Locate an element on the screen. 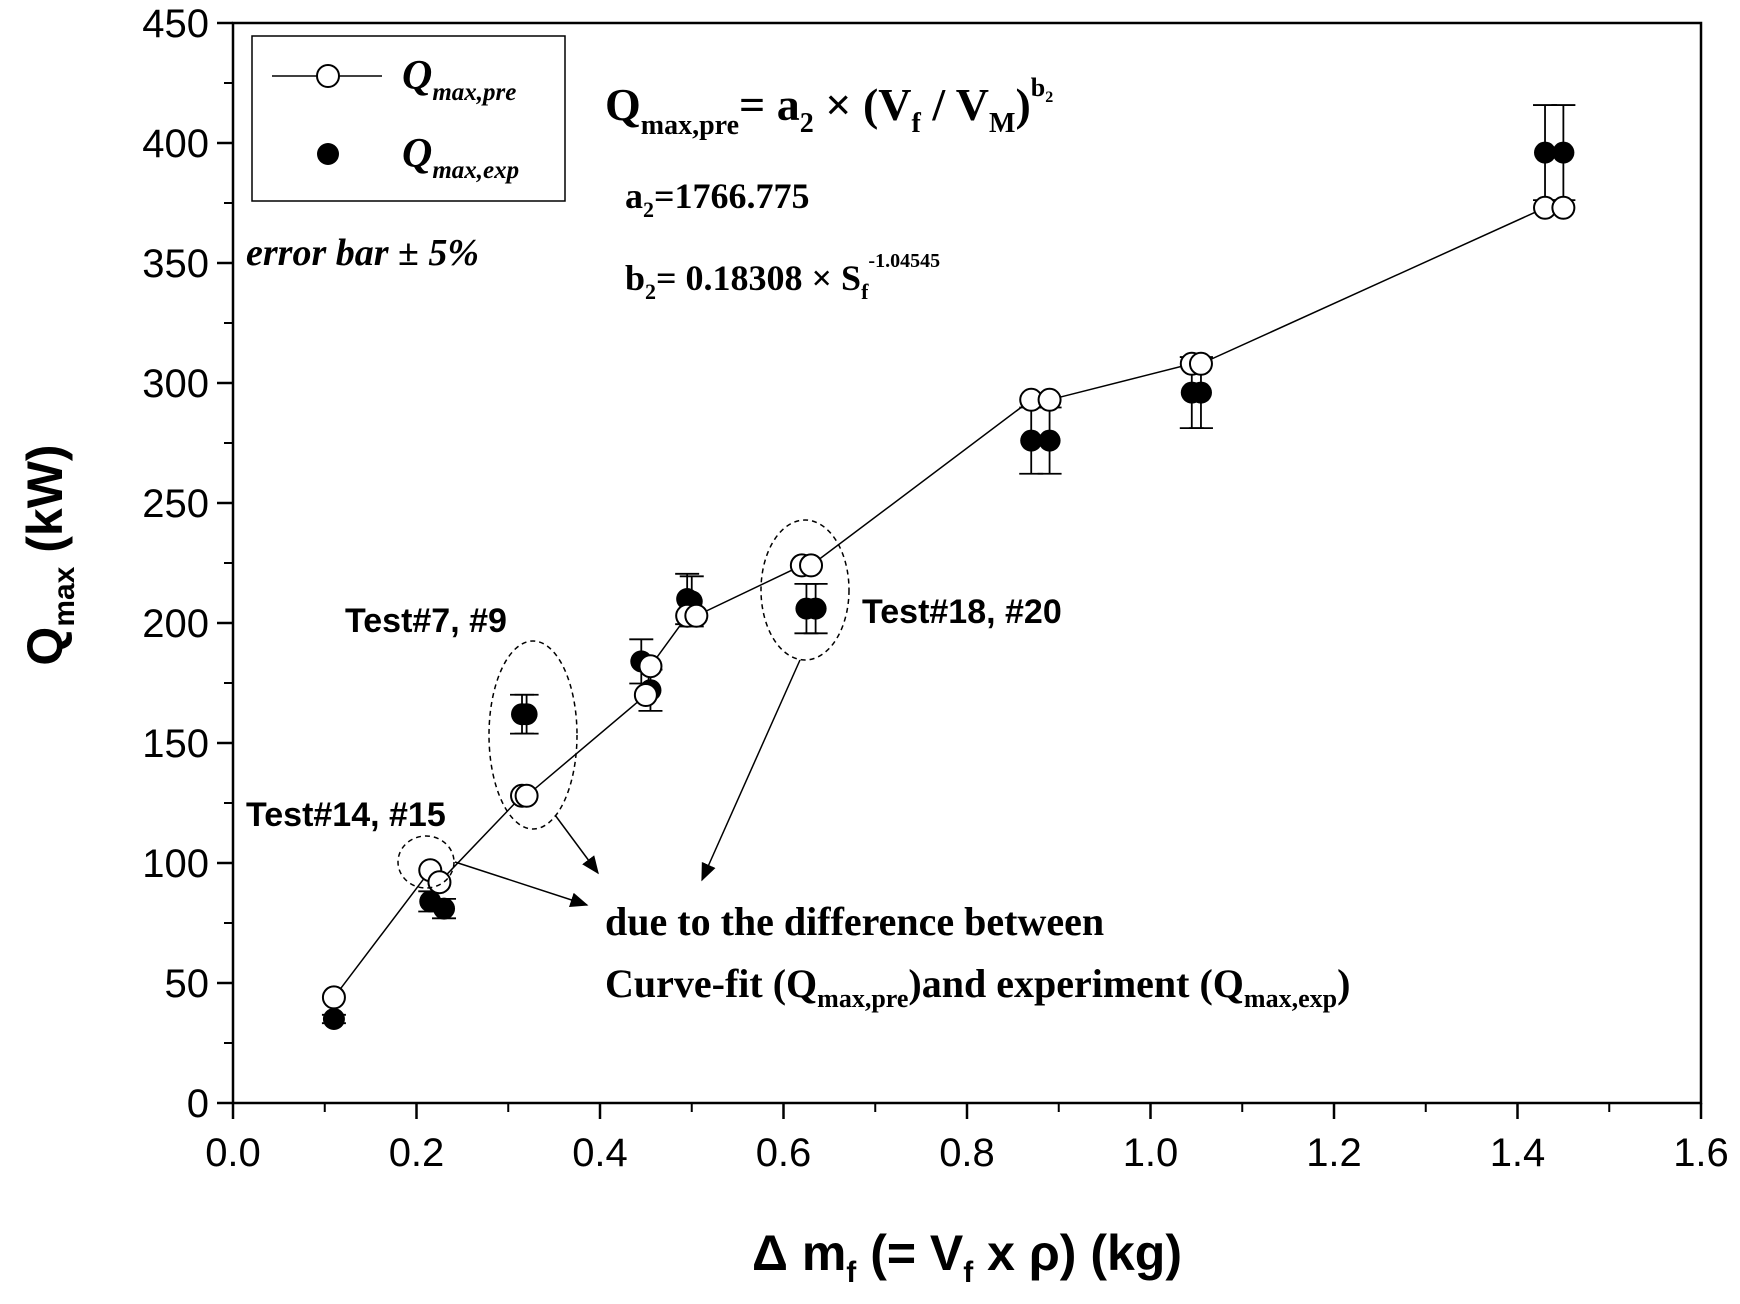 The height and width of the screenshot is (1304, 1740). y-tick-label: 300 is located at coordinates (175, 384).